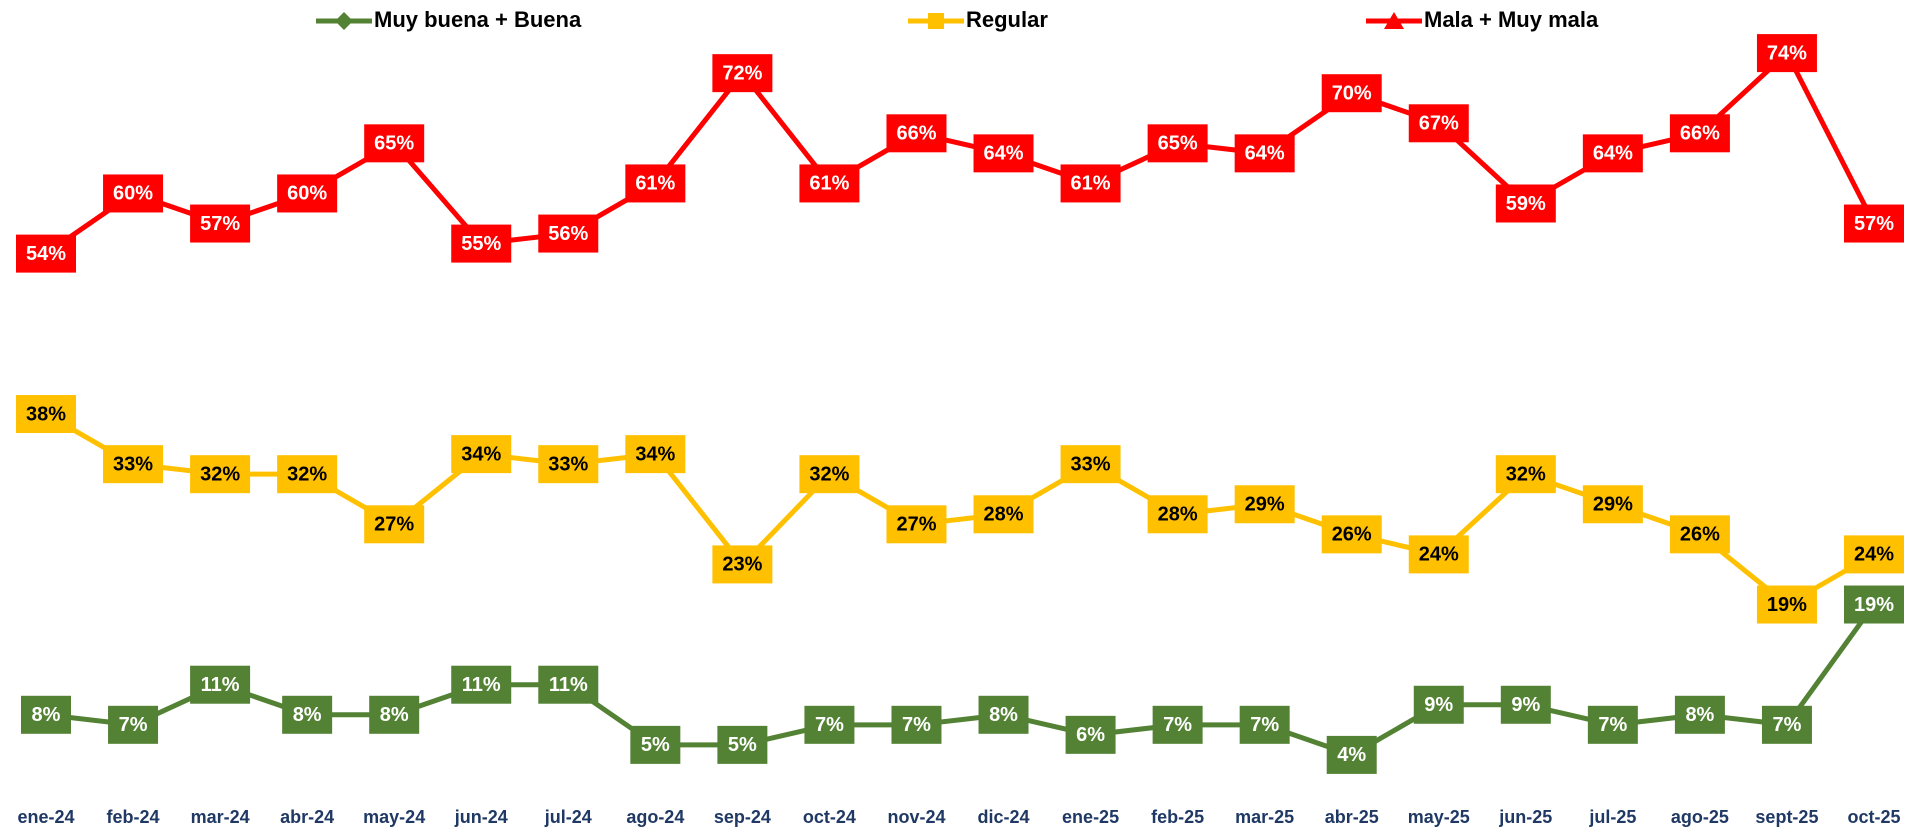 This screenshot has width=1907, height=830. I want to click on data-label: 57%, so click(220, 224).